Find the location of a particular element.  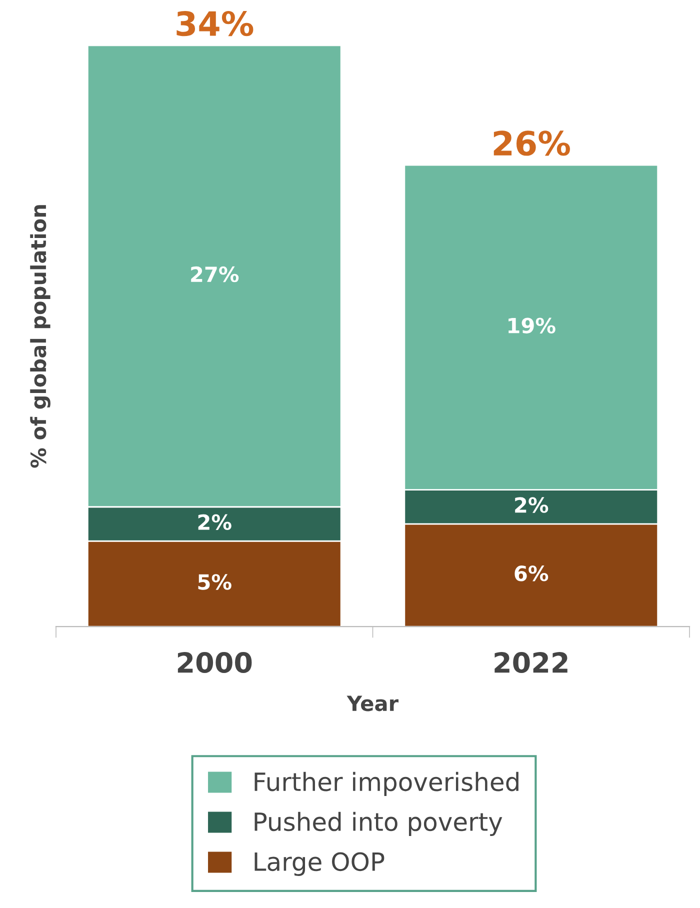

x-tick-label: 2022 is located at coordinates (531, 663).